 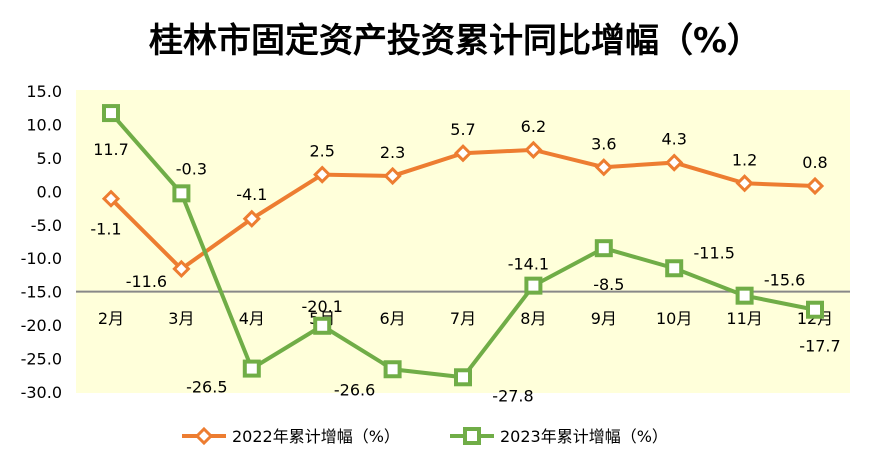 What do you see at coordinates (393, 318) in the screenshot?
I see `x-tick-label: 6月` at bounding box center [393, 318].